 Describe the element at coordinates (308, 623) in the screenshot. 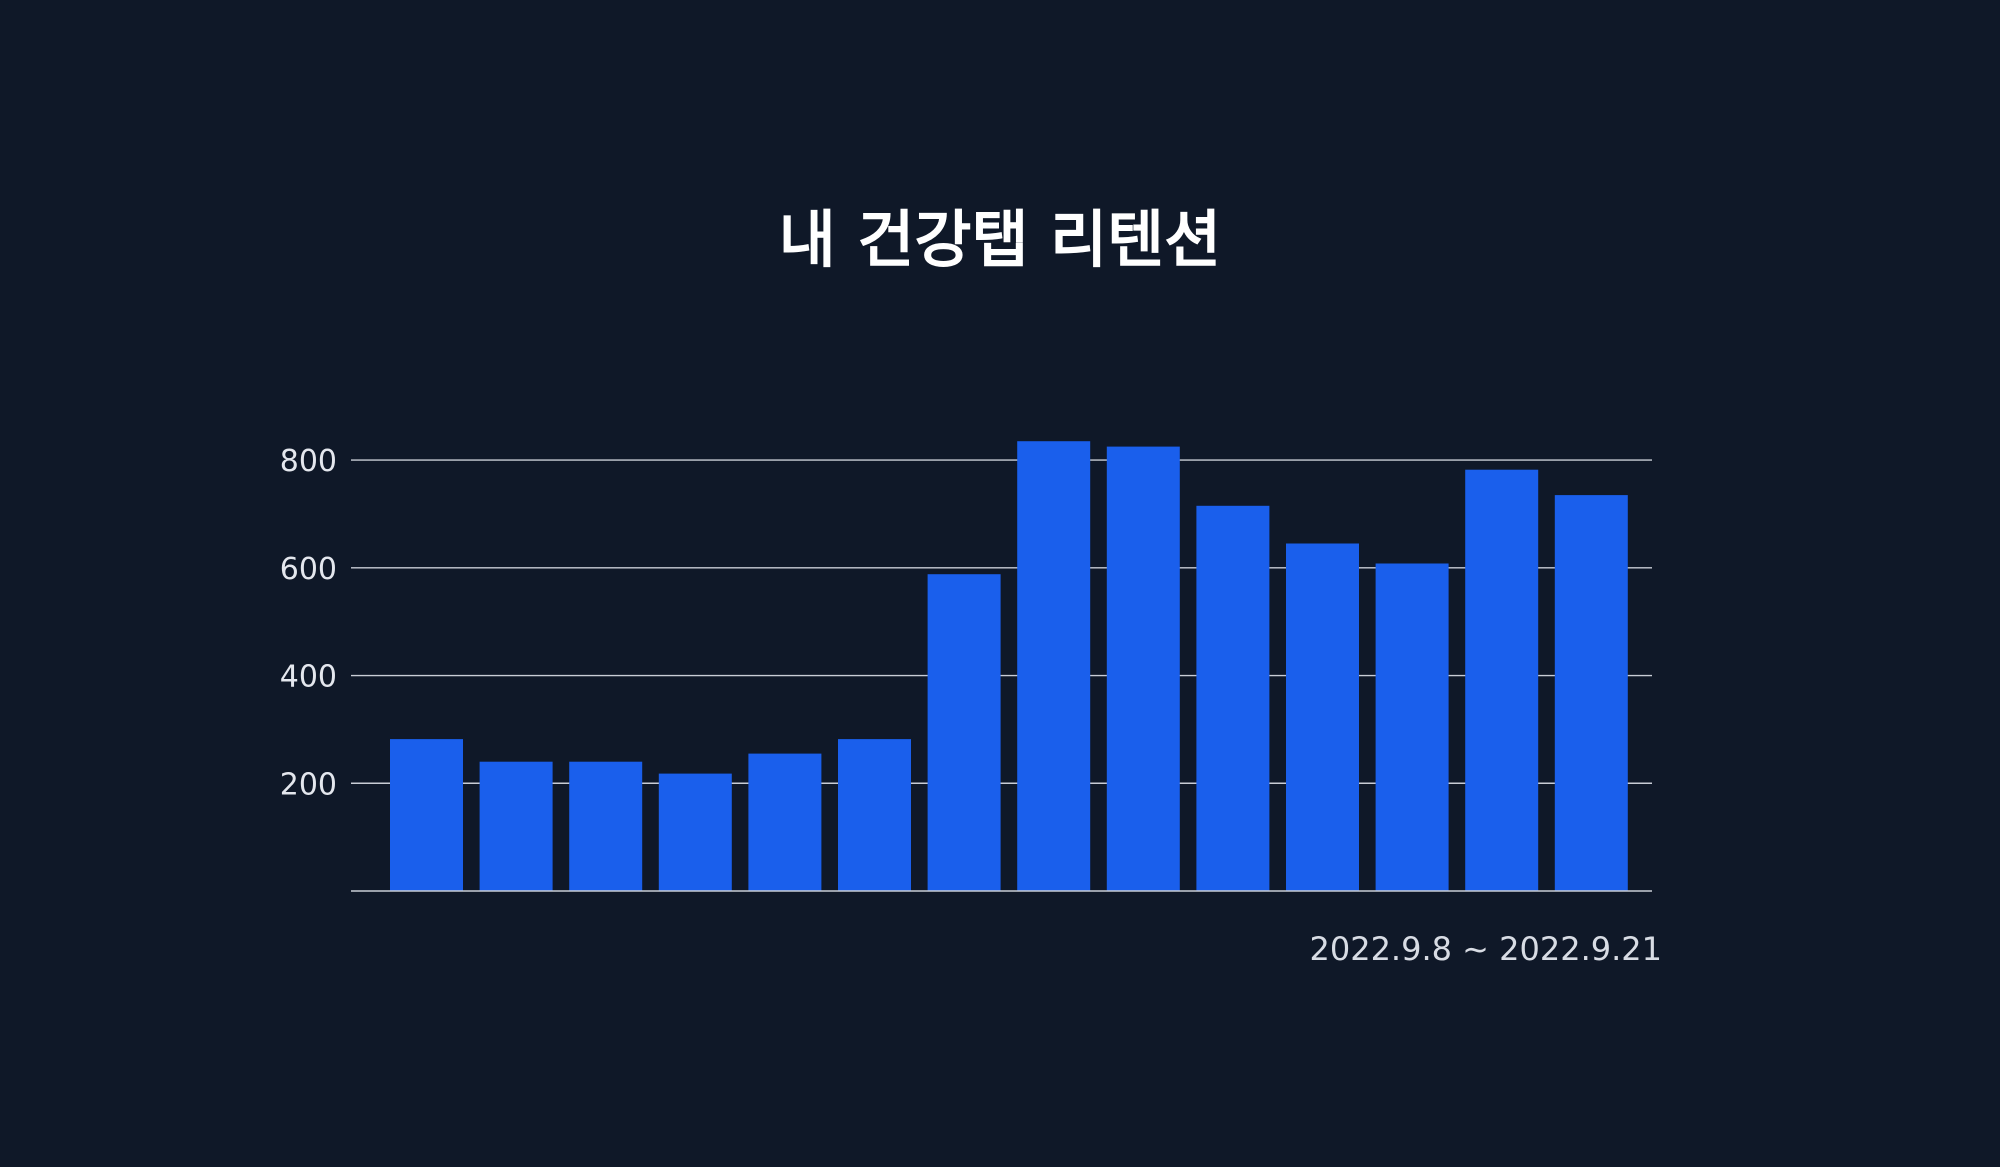

I see `y-tick-labels: 200 400 600 800` at that location.